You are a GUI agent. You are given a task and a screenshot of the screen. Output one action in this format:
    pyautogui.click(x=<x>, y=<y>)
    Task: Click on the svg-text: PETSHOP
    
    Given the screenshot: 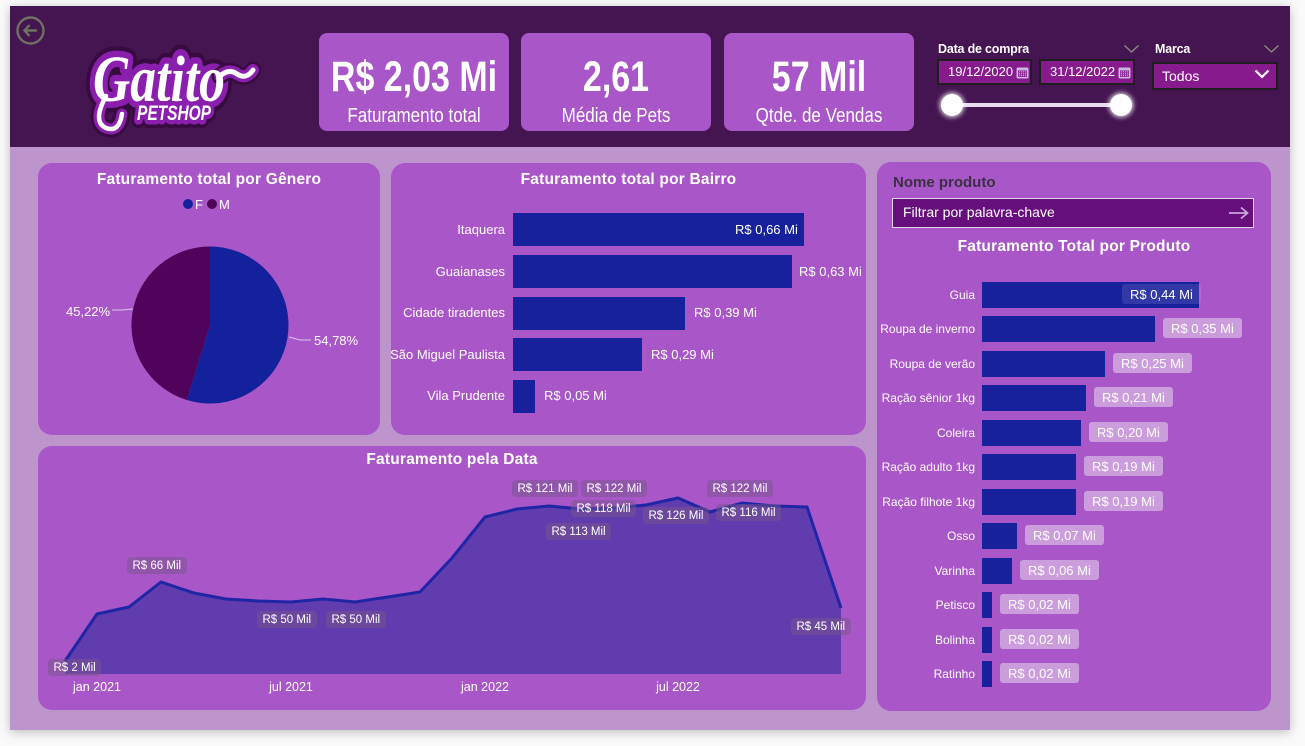 What is the action you would take?
    pyautogui.click(x=174, y=113)
    